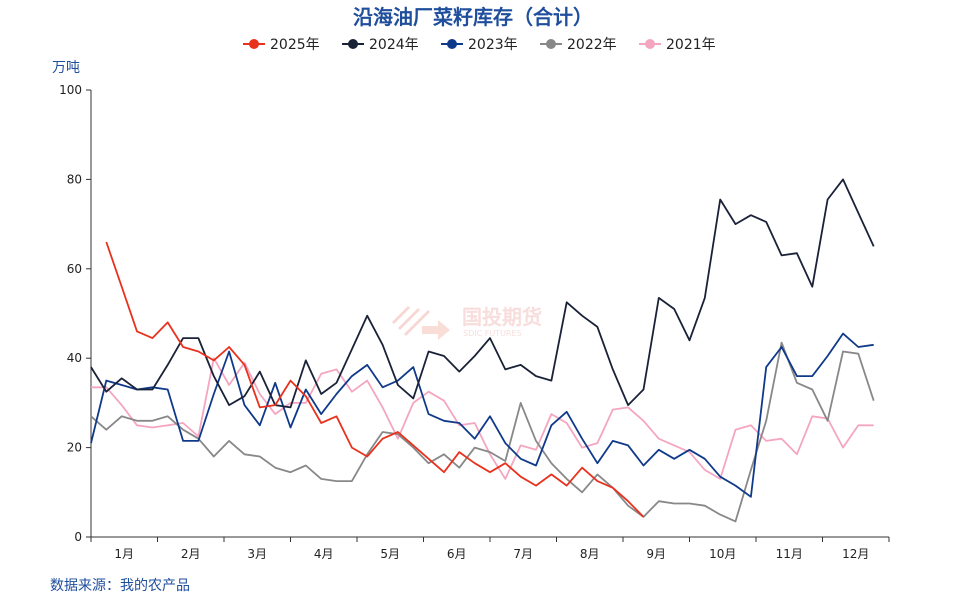  What do you see at coordinates (502, 317) in the screenshot?
I see `watermark-cn: 国投期货` at bounding box center [502, 317].